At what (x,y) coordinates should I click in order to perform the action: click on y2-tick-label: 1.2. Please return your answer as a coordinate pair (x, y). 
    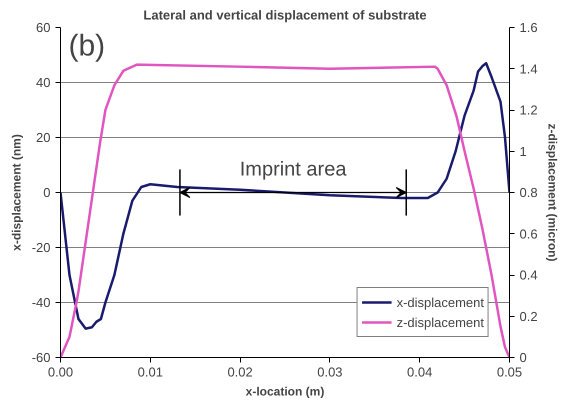
    Looking at the image, I should click on (529, 110).